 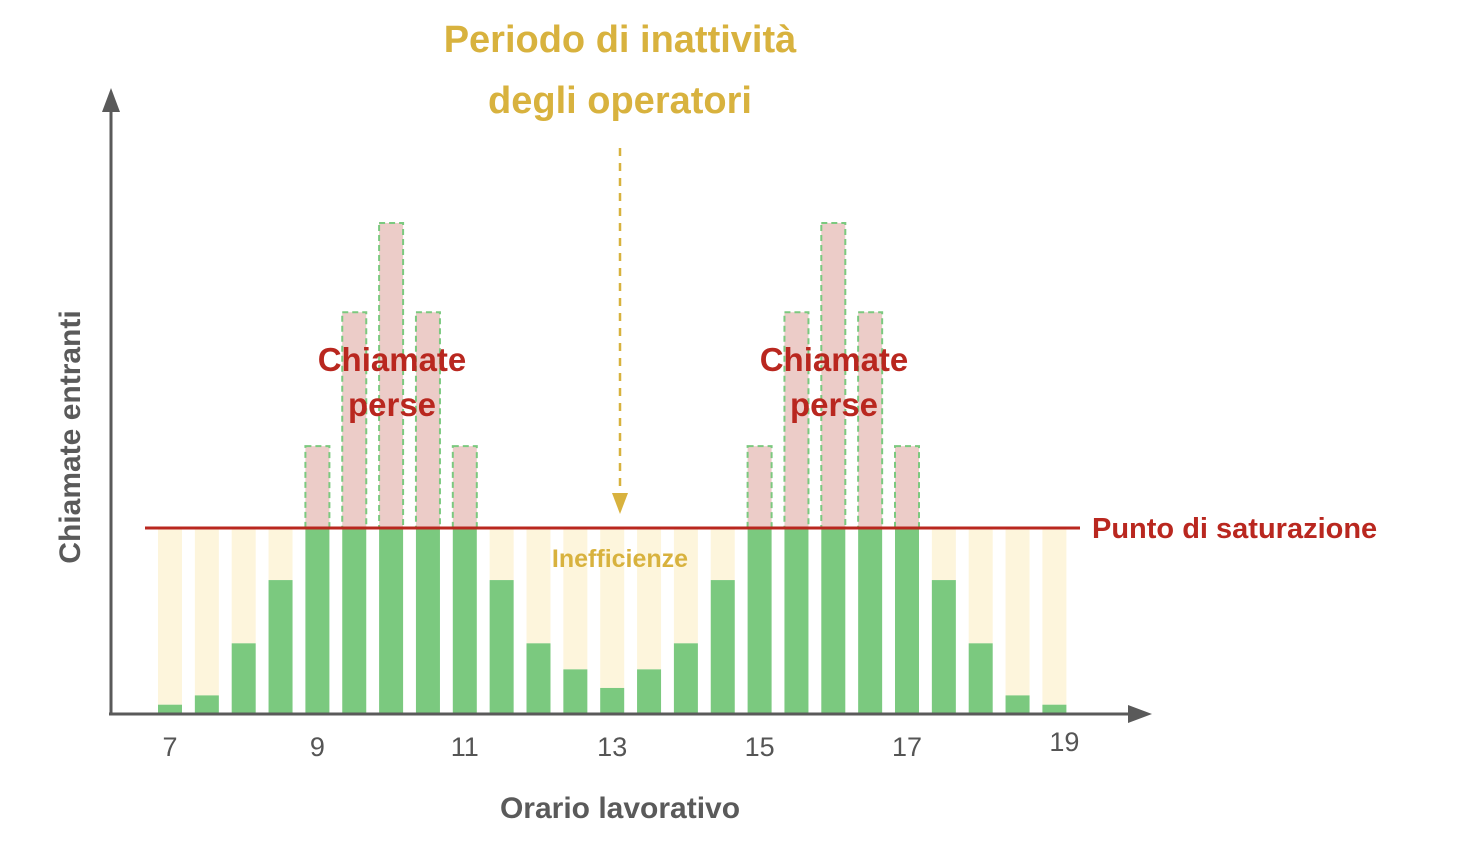 What do you see at coordinates (620, 808) in the screenshot?
I see `x-axis-title: Orario lavorativo` at bounding box center [620, 808].